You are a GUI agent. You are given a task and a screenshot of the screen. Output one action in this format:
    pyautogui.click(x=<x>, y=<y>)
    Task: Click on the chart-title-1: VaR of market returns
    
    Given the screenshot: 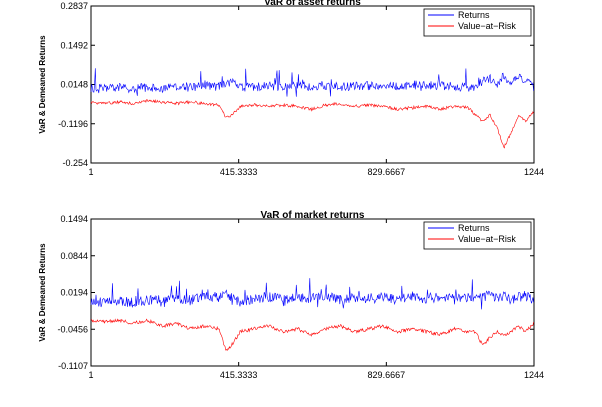 What is the action you would take?
    pyautogui.click(x=313, y=215)
    